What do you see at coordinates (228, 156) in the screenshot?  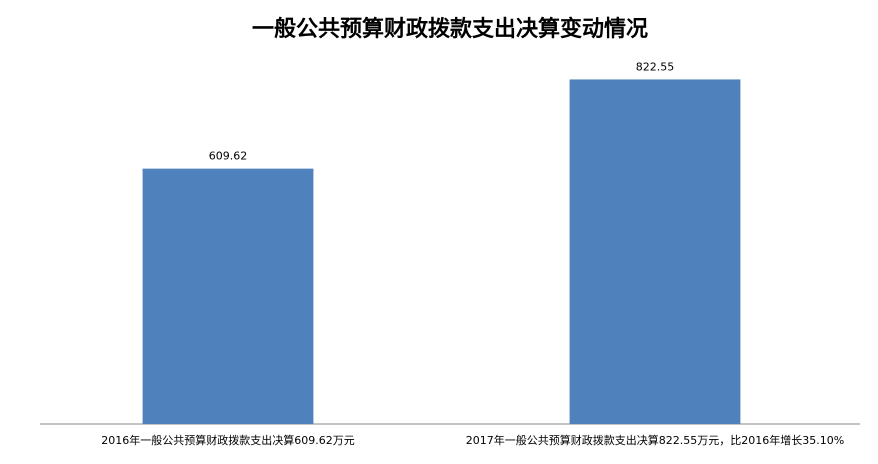 I see `value-label: 609.62` at bounding box center [228, 156].